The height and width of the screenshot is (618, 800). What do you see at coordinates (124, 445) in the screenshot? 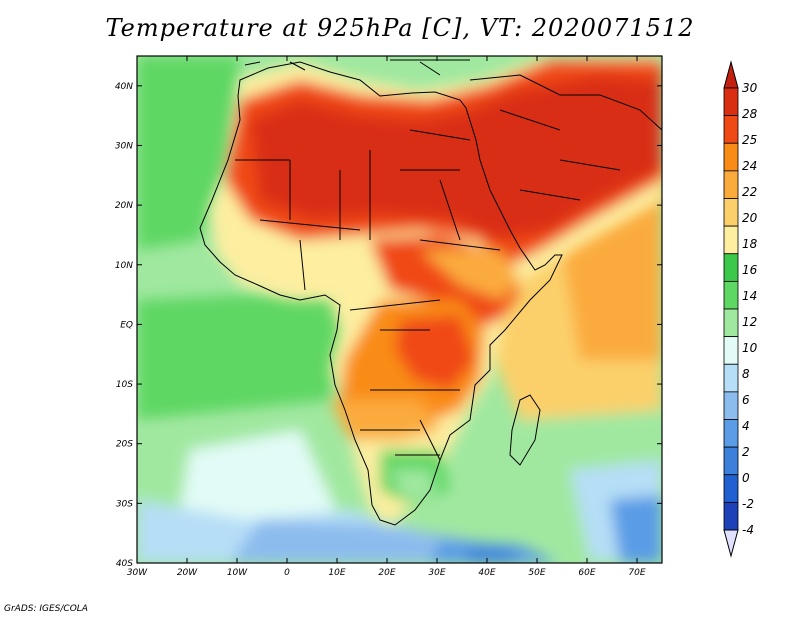
I see `lat-tick-label: 20S` at bounding box center [124, 445].